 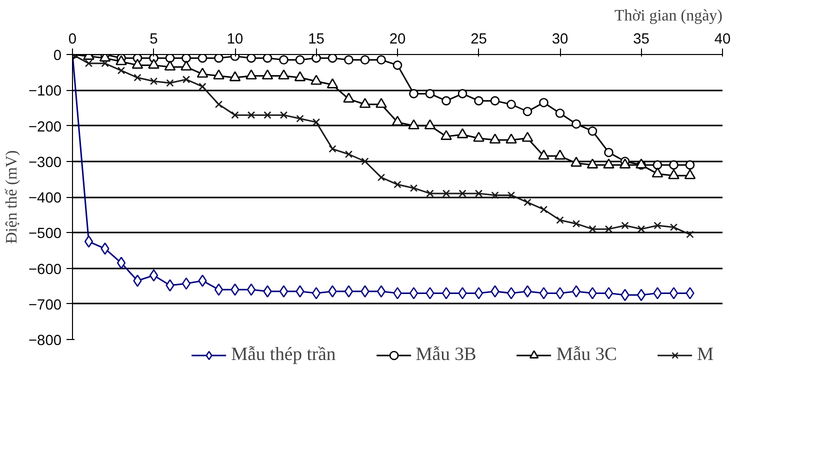 I want to click on legend-label: Mẫu 3B, so click(x=446, y=355).